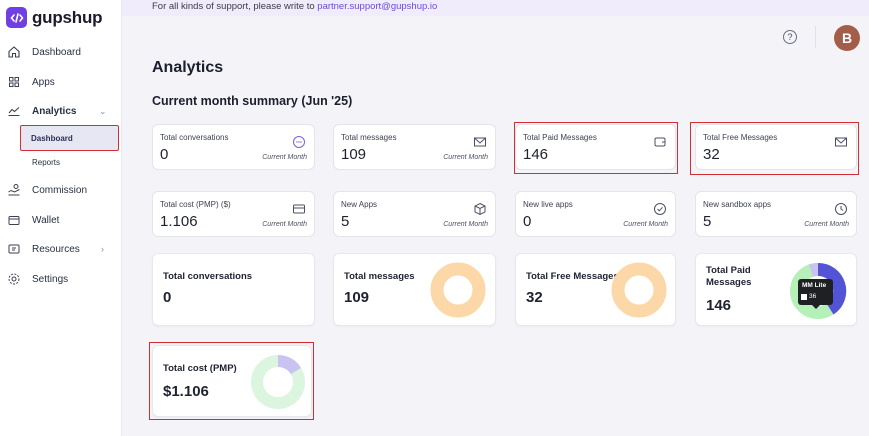 The width and height of the screenshot is (869, 436). What do you see at coordinates (60, 111) in the screenshot?
I see `sidebar-item-analytics: Analytics ⌄` at bounding box center [60, 111].